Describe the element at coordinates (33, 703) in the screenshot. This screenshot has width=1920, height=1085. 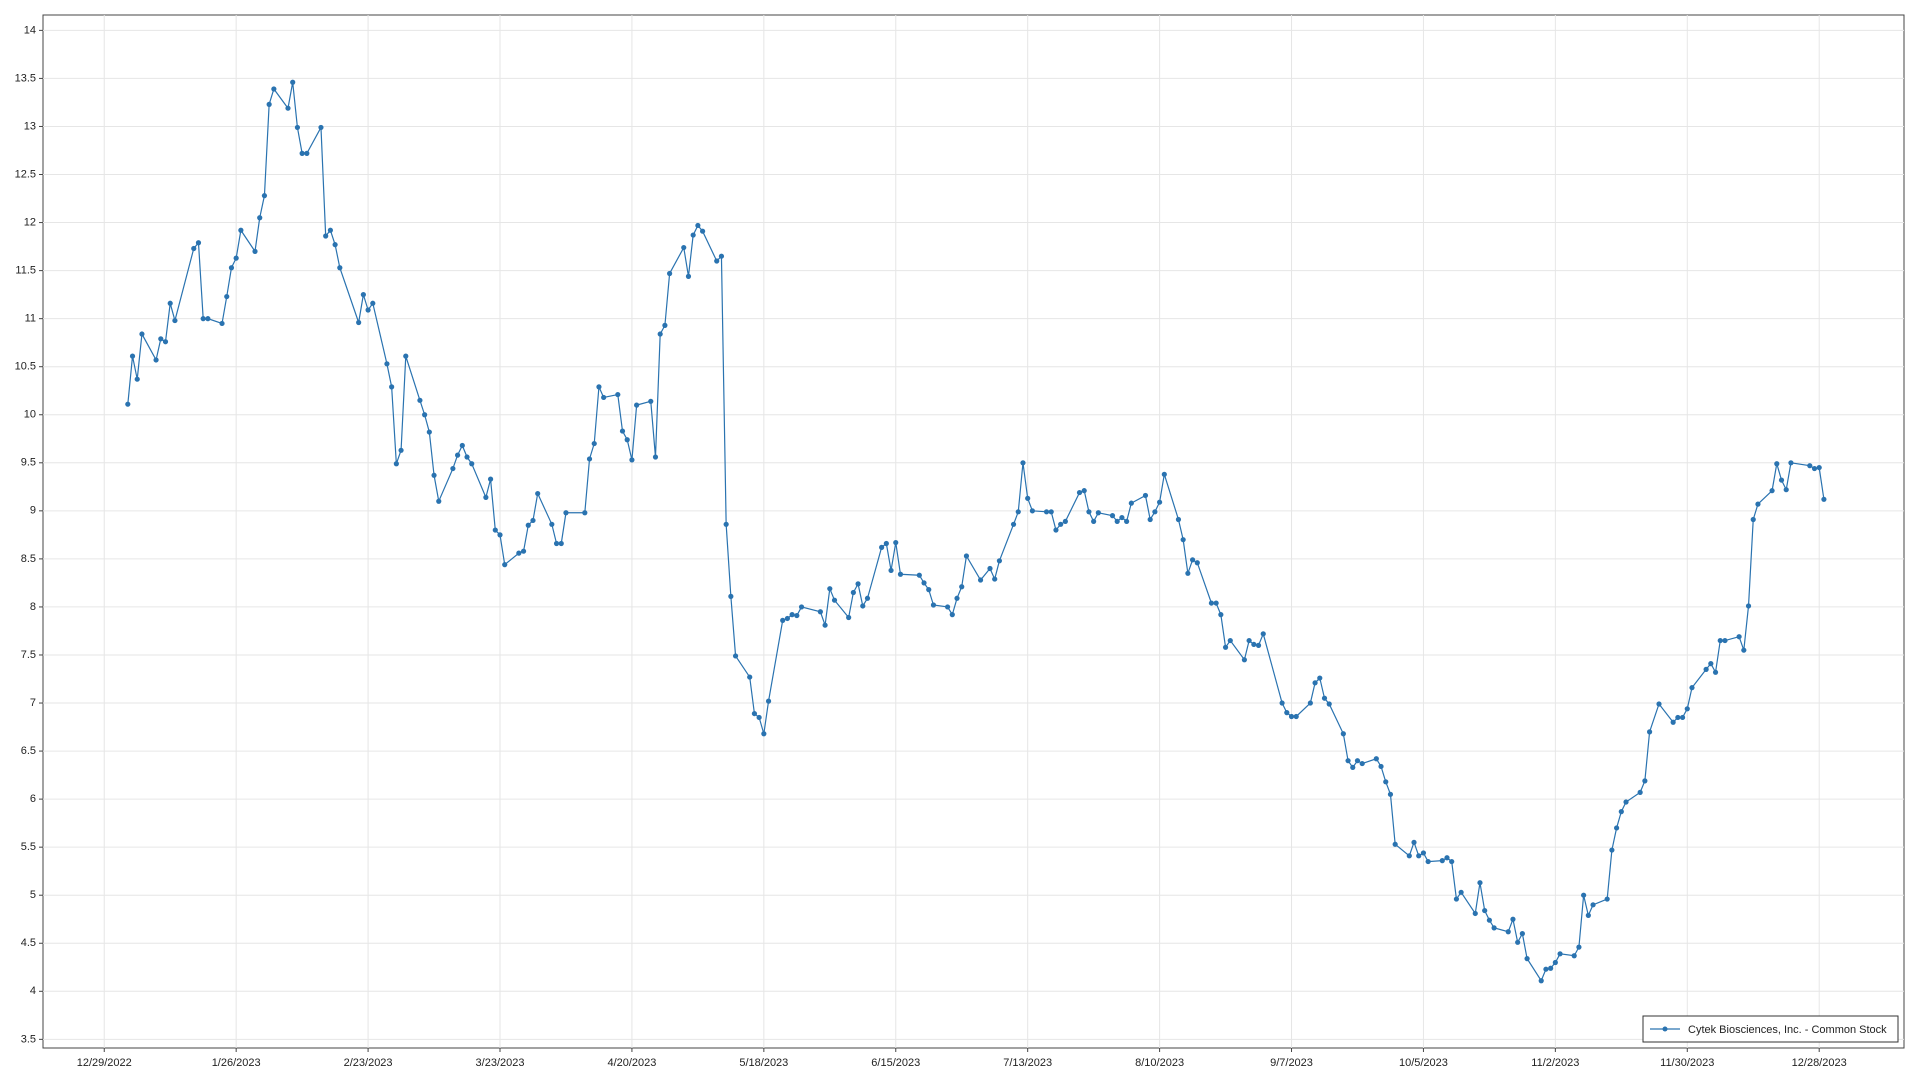
I see `y-tick-label: 7` at that location.